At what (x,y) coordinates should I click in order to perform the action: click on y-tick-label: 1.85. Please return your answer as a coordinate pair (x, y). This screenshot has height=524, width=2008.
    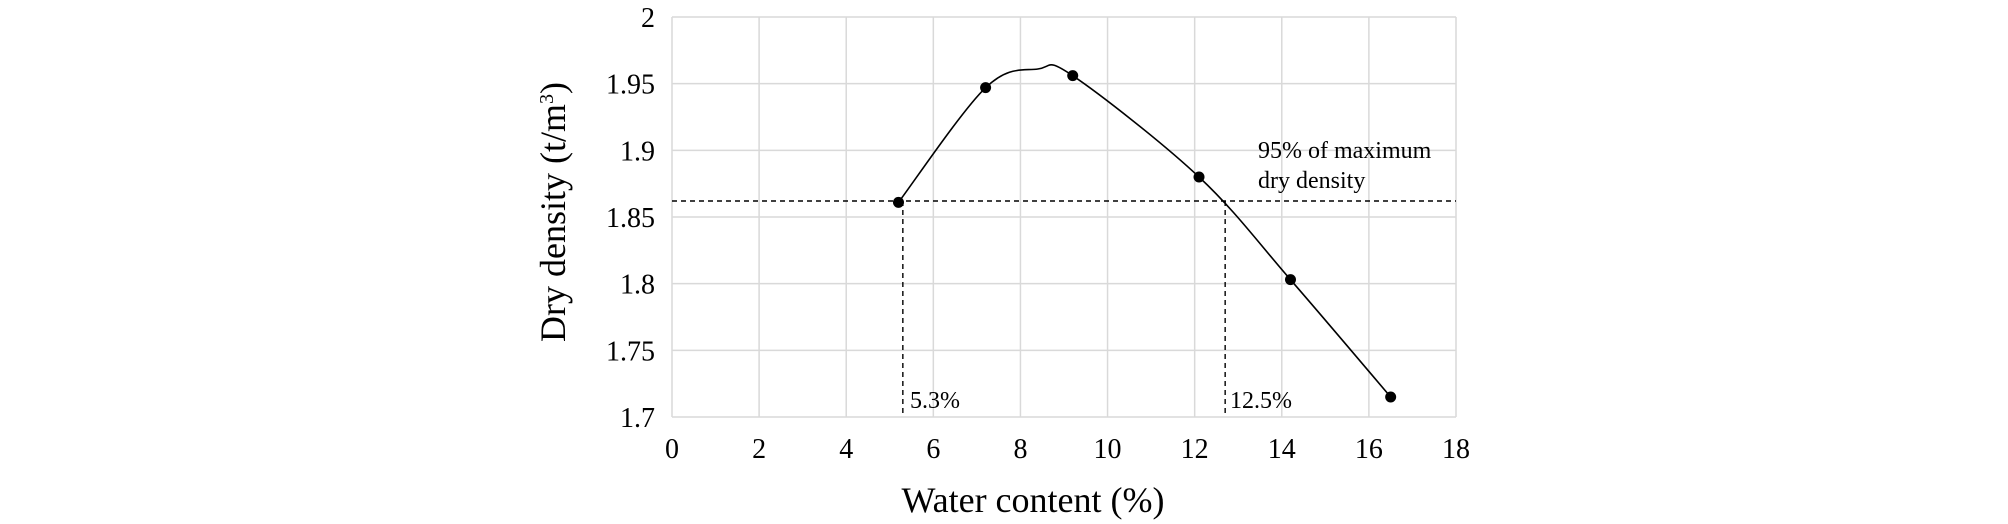
    Looking at the image, I should click on (630, 218).